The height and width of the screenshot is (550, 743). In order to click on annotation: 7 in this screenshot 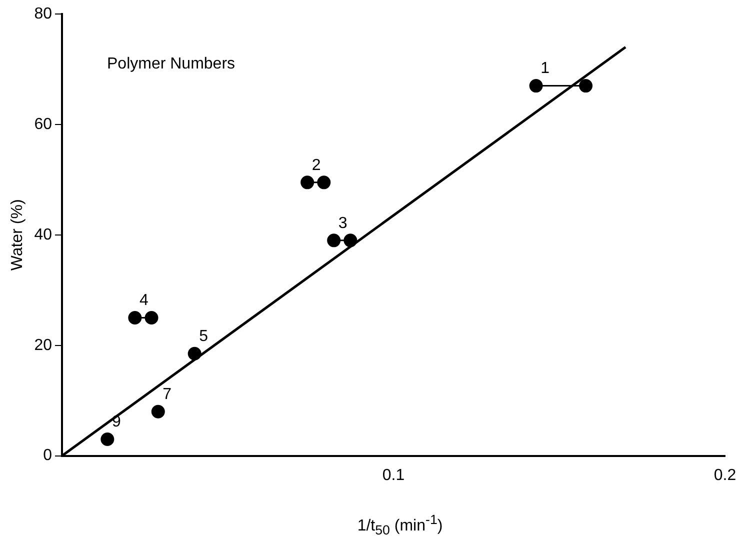, I will do `click(167, 395)`.